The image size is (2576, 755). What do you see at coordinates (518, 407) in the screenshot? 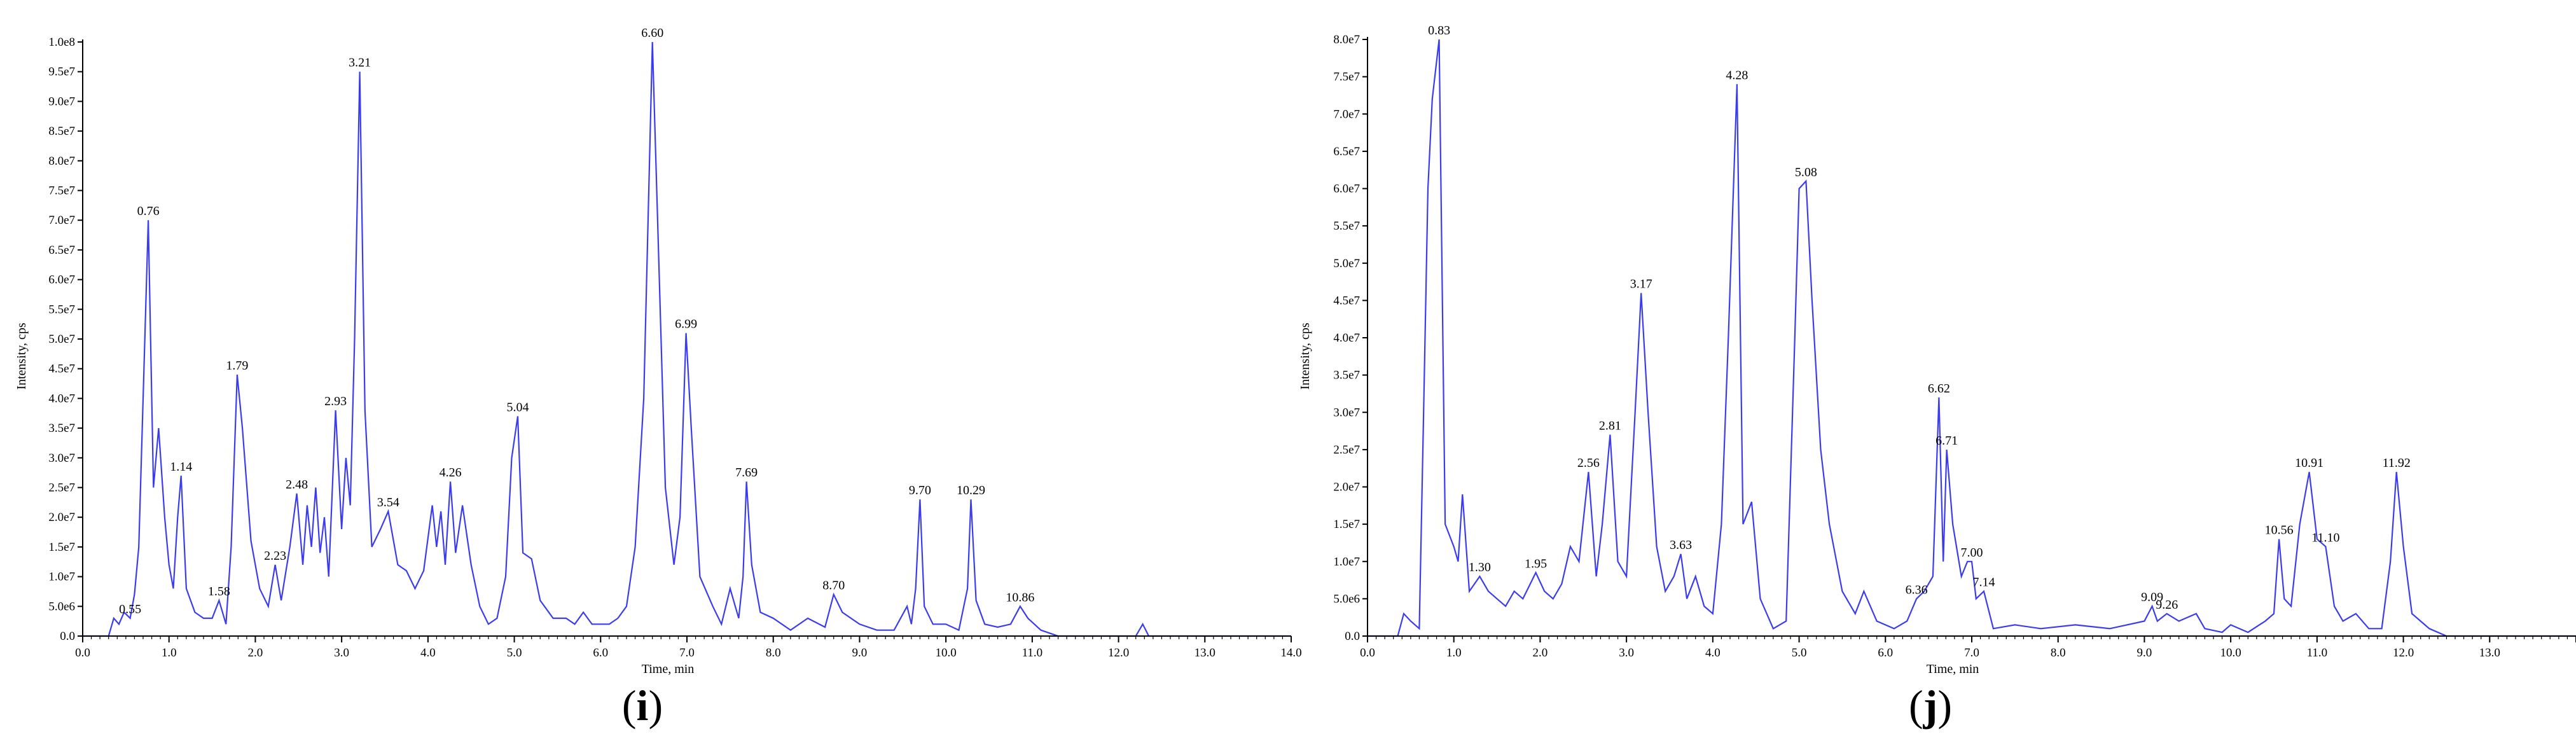
I see `peak-label: 5.04` at bounding box center [518, 407].